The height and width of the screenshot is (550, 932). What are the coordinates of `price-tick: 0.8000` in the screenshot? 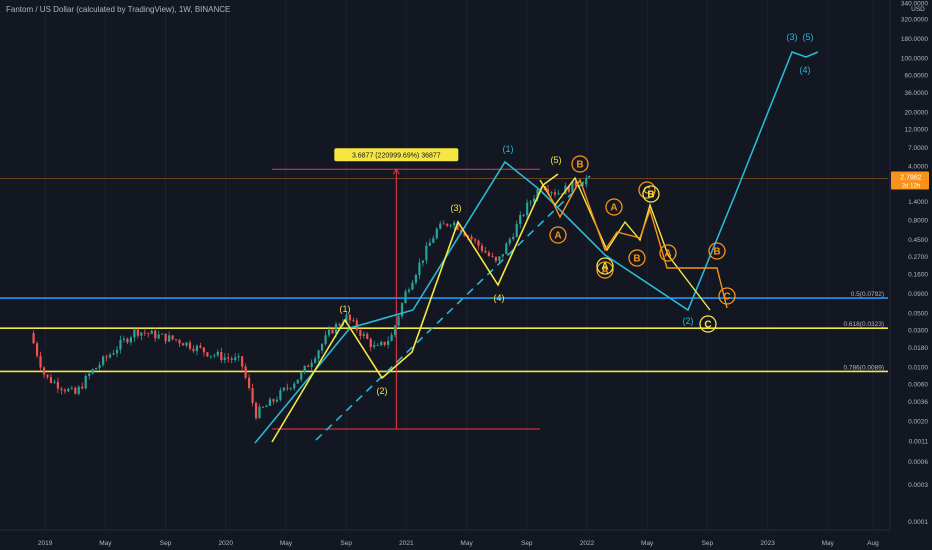 It's located at (918, 221).